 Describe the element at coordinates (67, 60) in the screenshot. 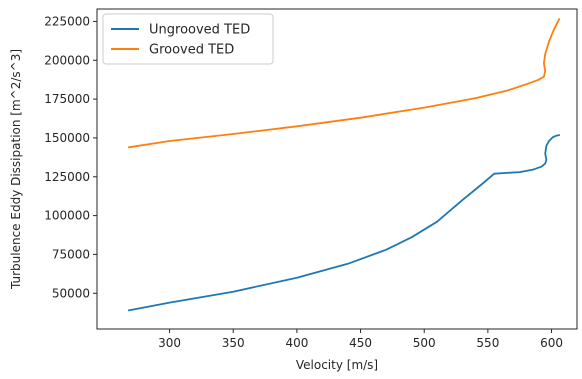

I see `y-tick-label: 200000` at that location.